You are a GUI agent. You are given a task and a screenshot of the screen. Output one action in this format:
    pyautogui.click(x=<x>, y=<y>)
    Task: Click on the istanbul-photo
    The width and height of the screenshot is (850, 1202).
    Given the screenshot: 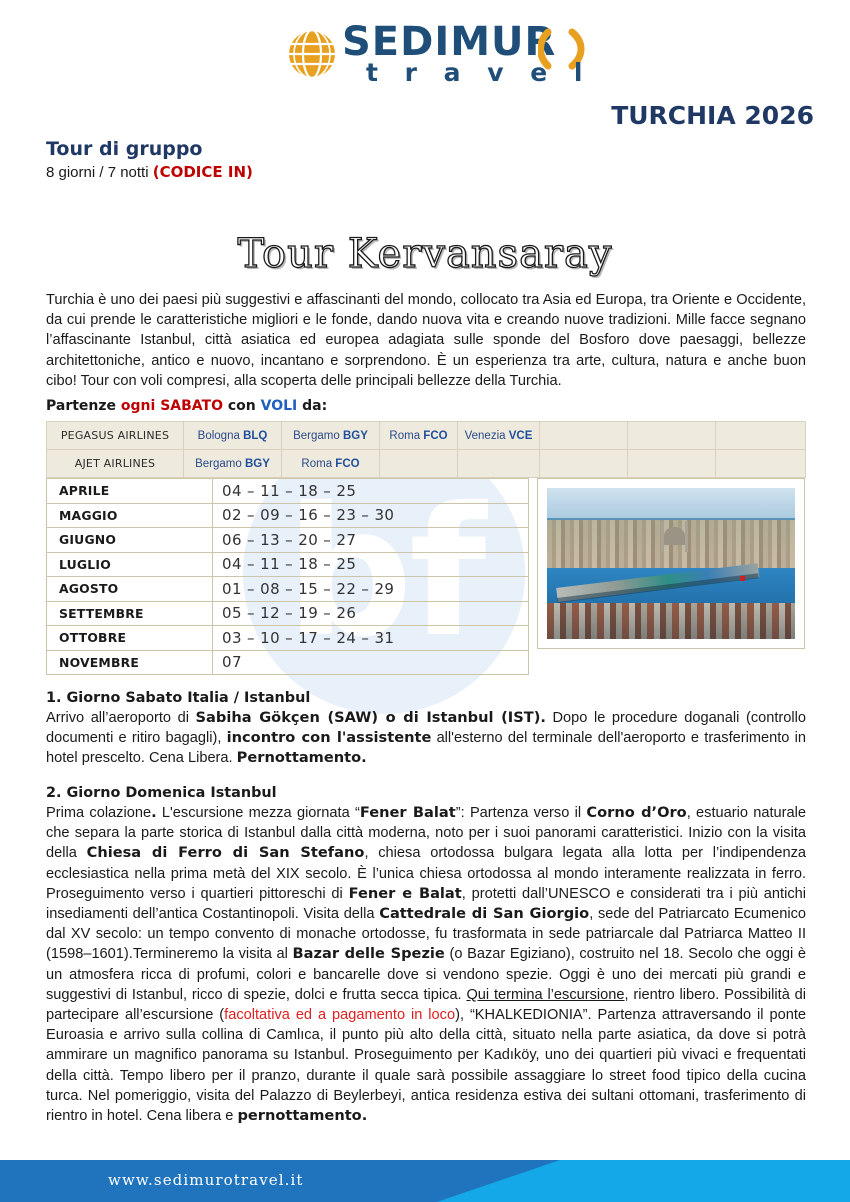 What is the action you would take?
    pyautogui.click(x=671, y=563)
    